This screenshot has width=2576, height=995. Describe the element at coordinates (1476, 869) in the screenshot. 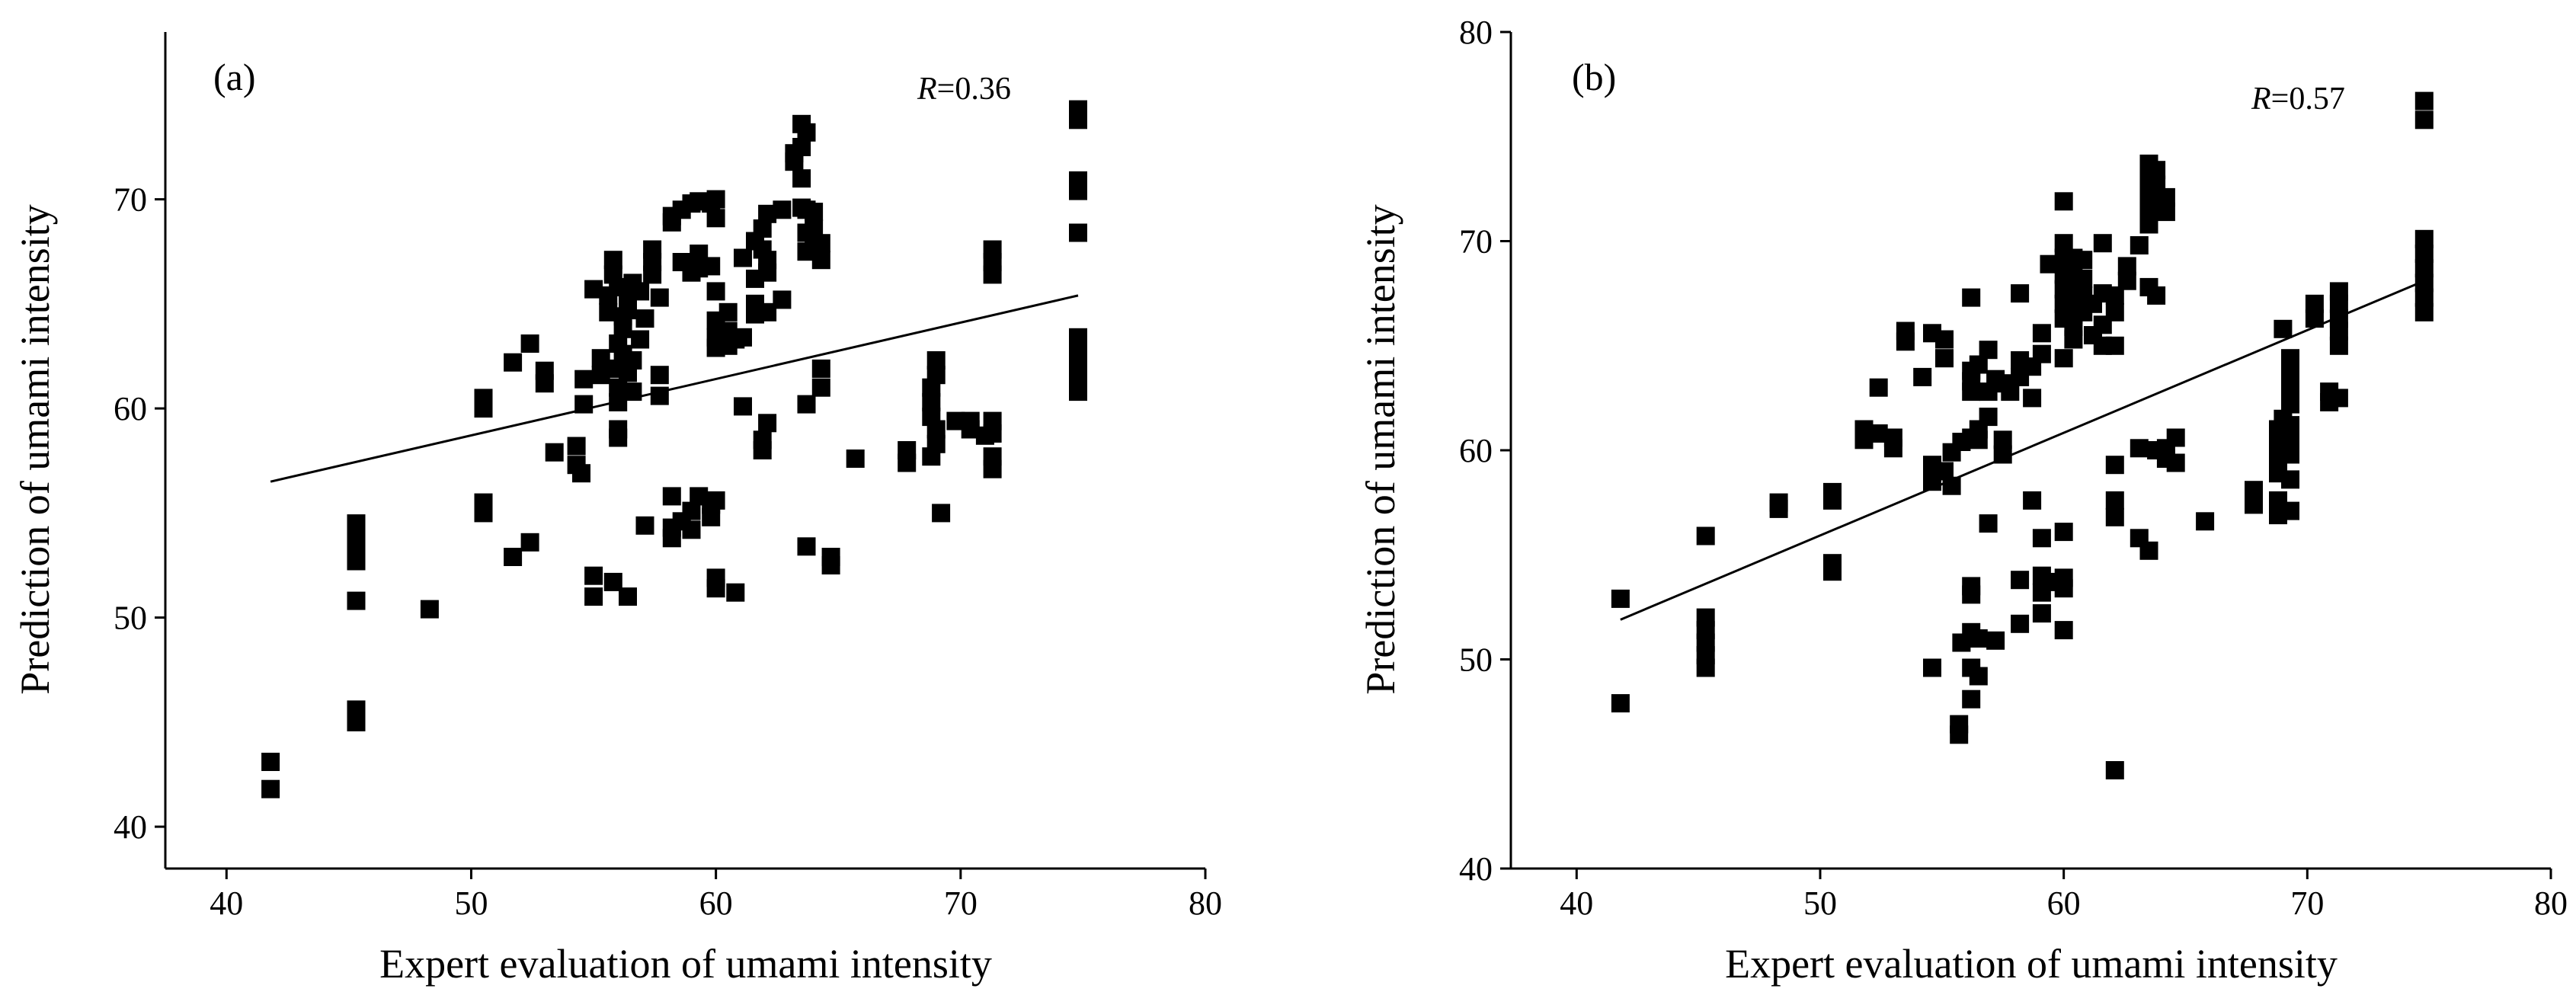

I see `y-tick-label: 40` at that location.